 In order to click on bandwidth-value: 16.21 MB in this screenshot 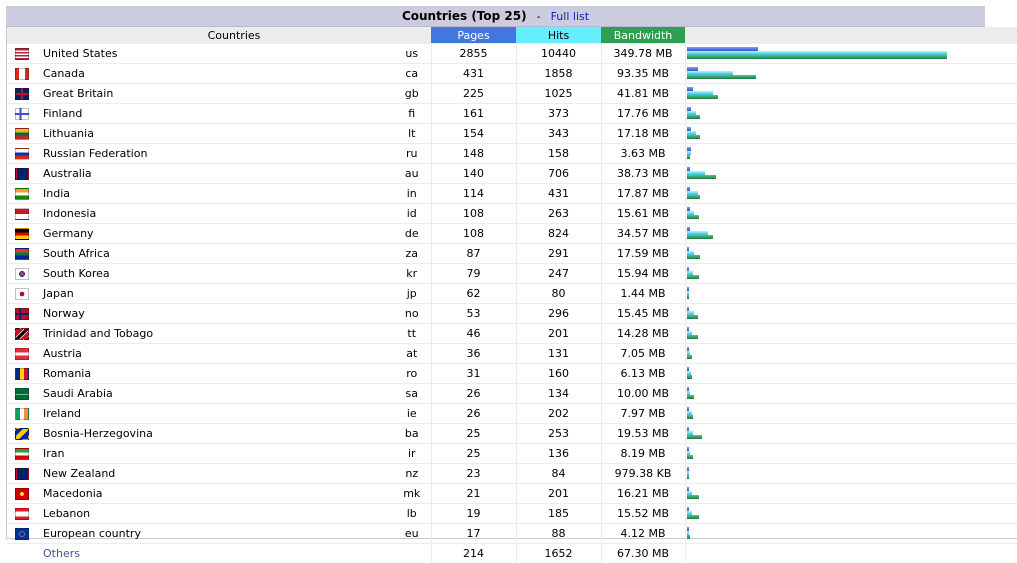, I will do `click(643, 494)`.